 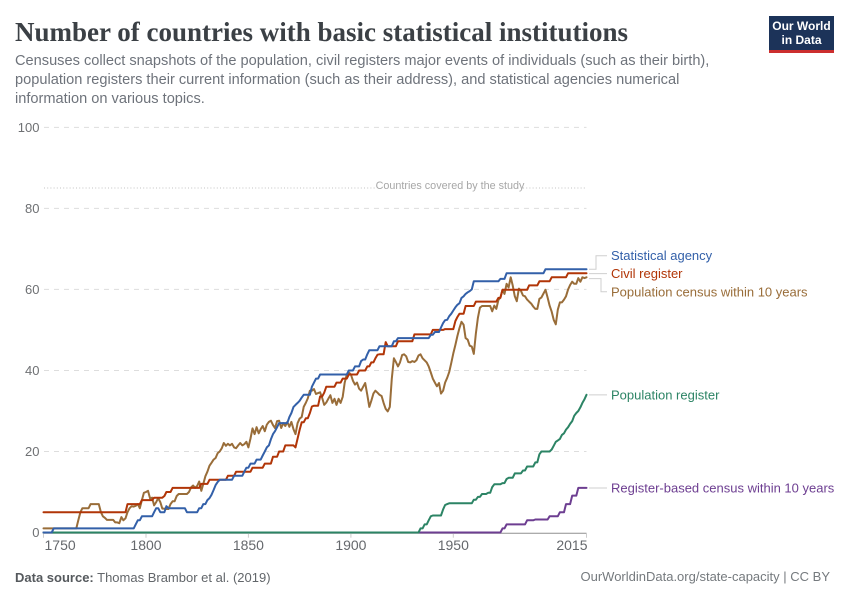 What do you see at coordinates (723, 488) in the screenshot?
I see `svg-text:Register-based census within 1: Register-based census within 10 years` at bounding box center [723, 488].